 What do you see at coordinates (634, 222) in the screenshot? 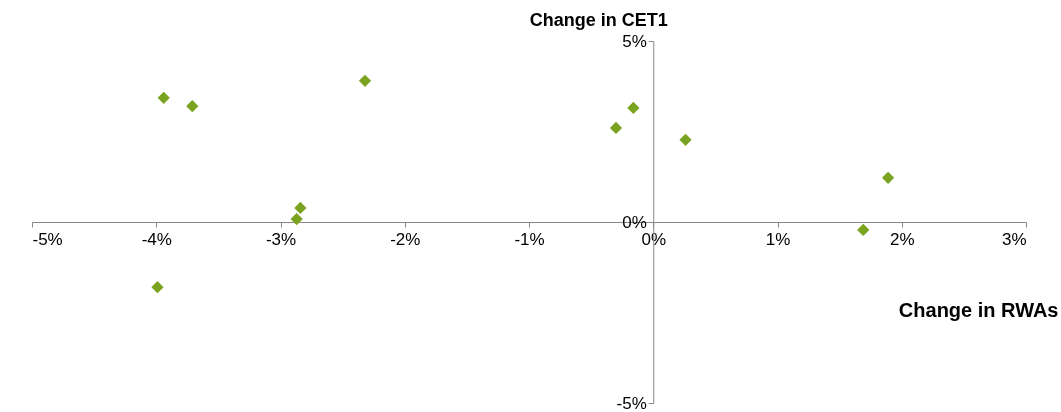
I see `y-tick-label: 0%` at bounding box center [634, 222].